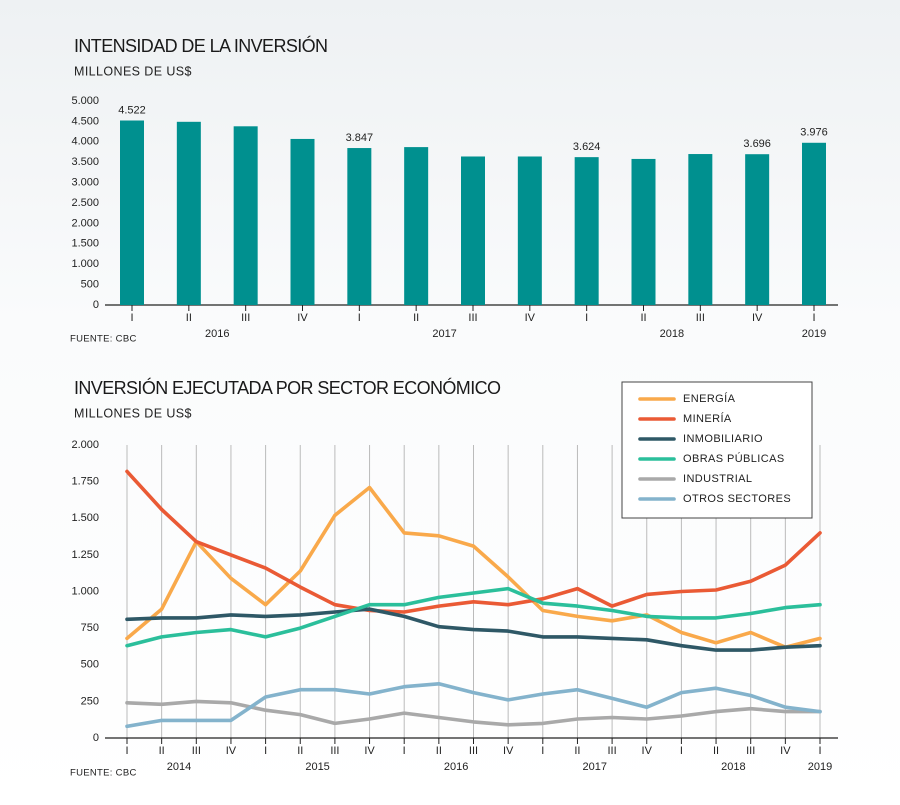 The width and height of the screenshot is (900, 805). What do you see at coordinates (132, 110) in the screenshot?
I see `value-label: 4.522` at bounding box center [132, 110].